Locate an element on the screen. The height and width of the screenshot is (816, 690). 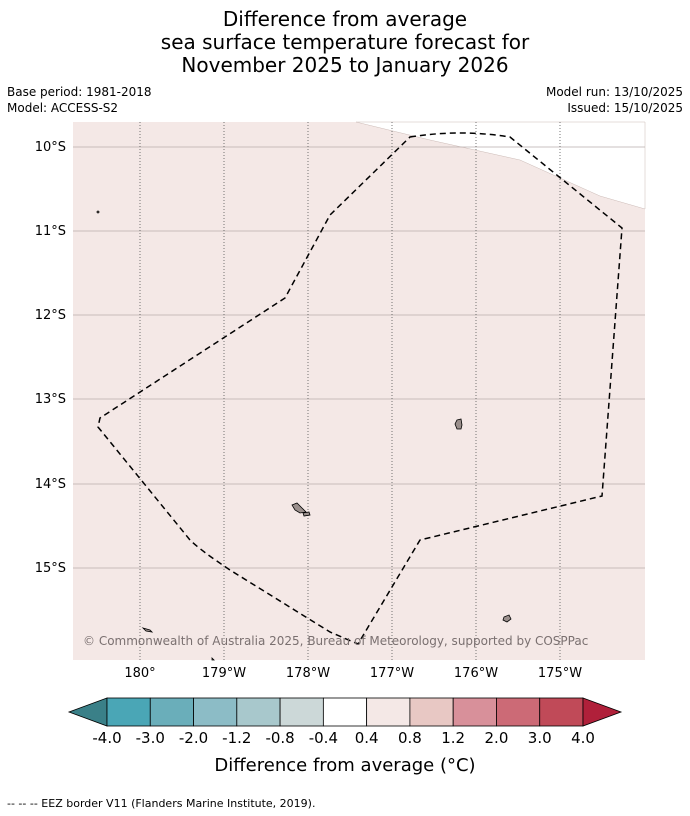
colorbar is located at coordinates (345, 712).